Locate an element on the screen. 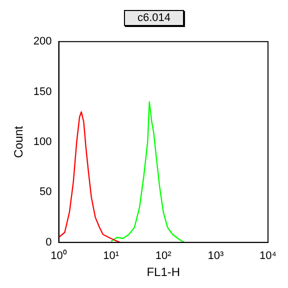 This screenshot has height=288, width=288. y-tick-label: 50 is located at coordinates (46, 192).